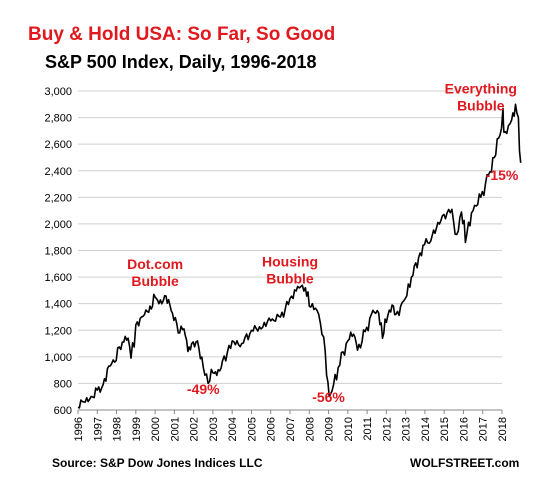 The width and height of the screenshot is (549, 489). Describe the element at coordinates (252, 429) in the screenshot. I see `x-tick-label: 2005` at that location.